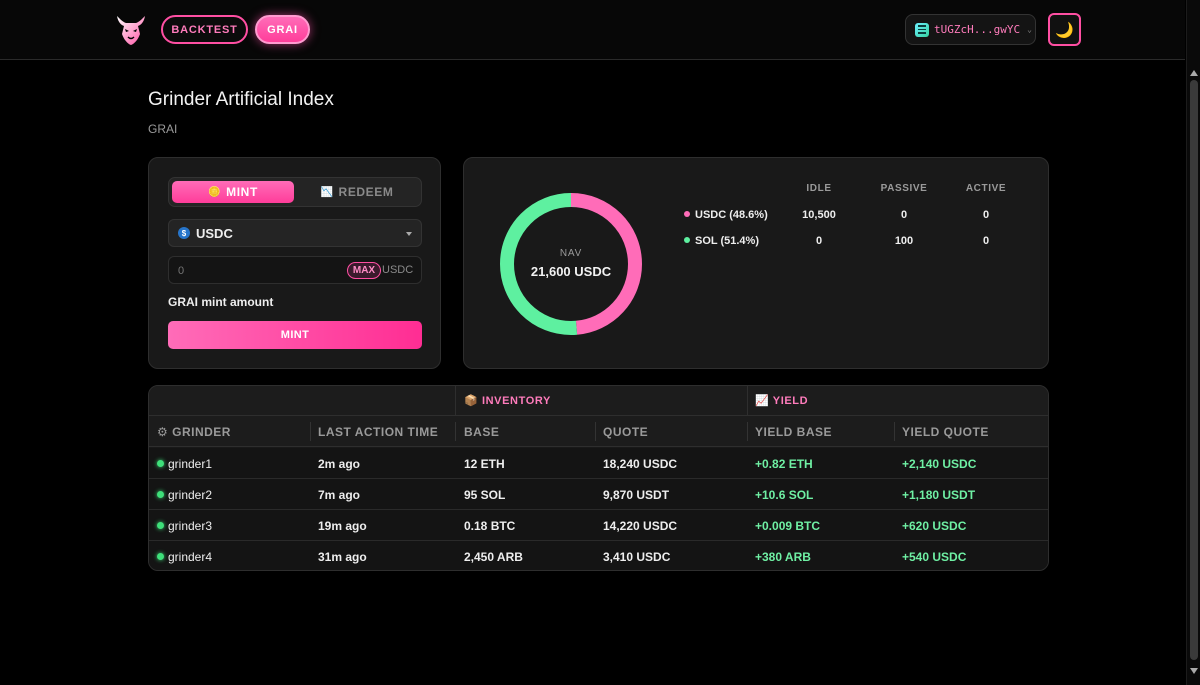 This screenshot has height=685, width=1200. I want to click on tab-mint: 🪙 MINT, so click(233, 192).